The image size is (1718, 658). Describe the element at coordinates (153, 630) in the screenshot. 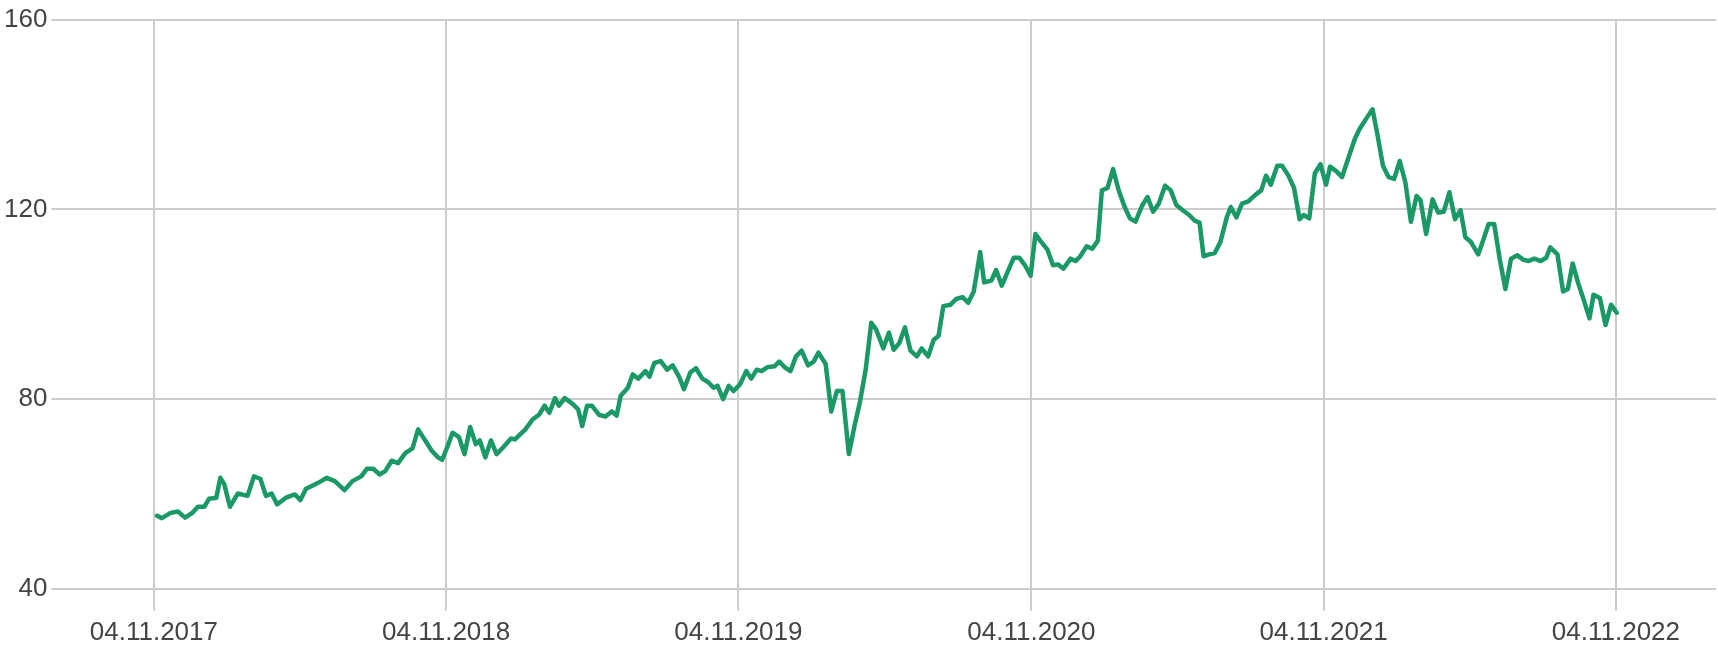

I see `x-tick-label: 04.11.2017` at that location.